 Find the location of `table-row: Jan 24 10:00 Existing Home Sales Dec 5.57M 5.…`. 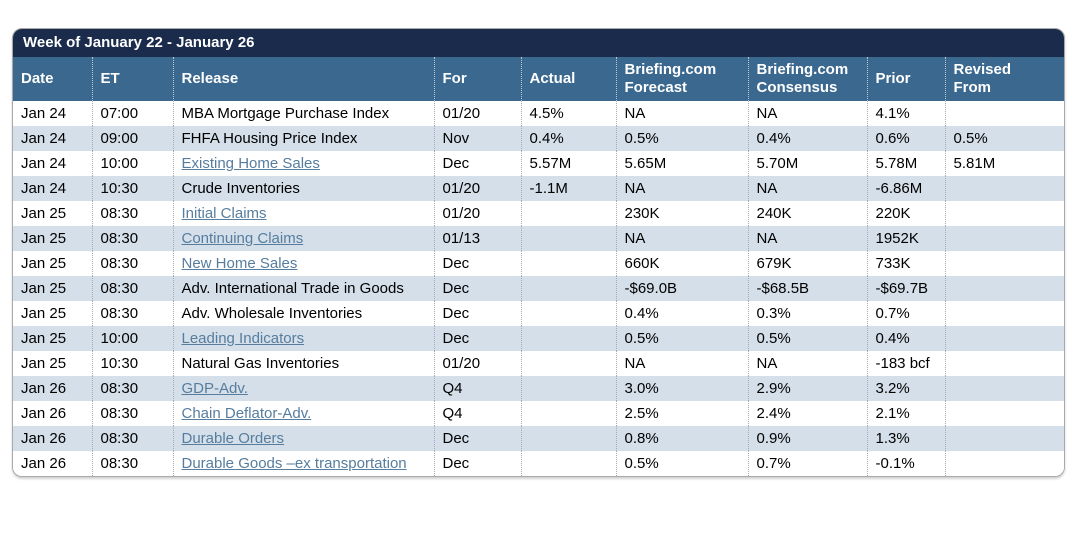

table-row: Jan 24 10:00 Existing Home Sales Dec 5.57M 5.… is located at coordinates (538, 163).